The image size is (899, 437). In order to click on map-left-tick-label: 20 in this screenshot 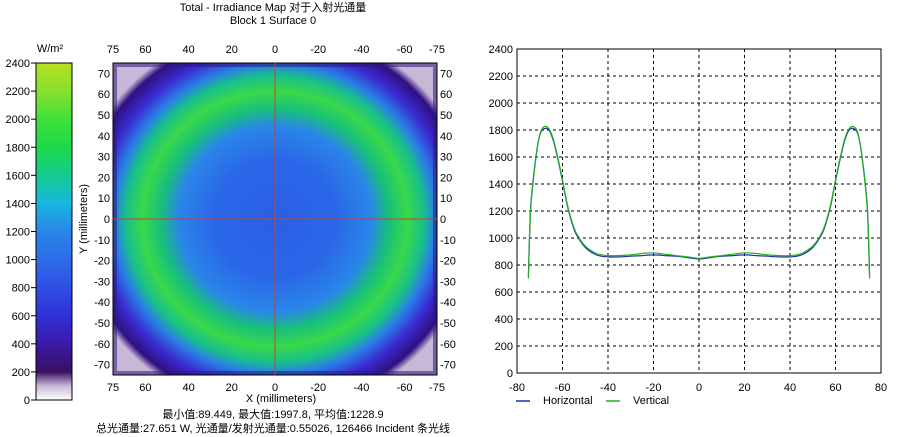, I will do `click(104, 178)`.